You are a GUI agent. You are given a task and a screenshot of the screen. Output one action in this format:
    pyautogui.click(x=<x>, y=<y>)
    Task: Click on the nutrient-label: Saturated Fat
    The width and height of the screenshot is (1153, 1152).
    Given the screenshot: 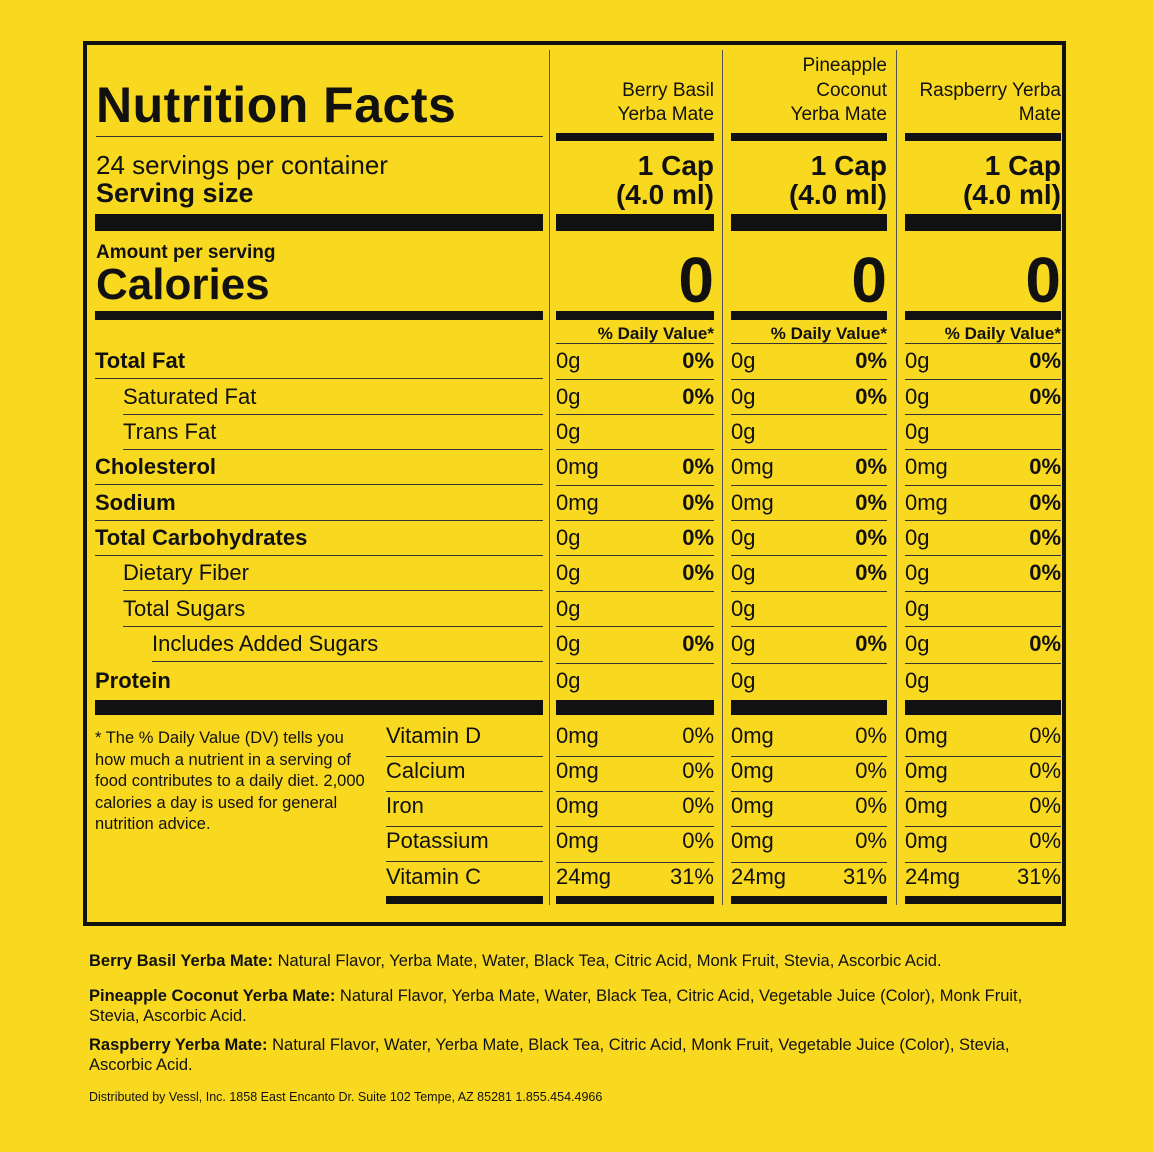 What is the action you would take?
    pyautogui.click(x=190, y=396)
    